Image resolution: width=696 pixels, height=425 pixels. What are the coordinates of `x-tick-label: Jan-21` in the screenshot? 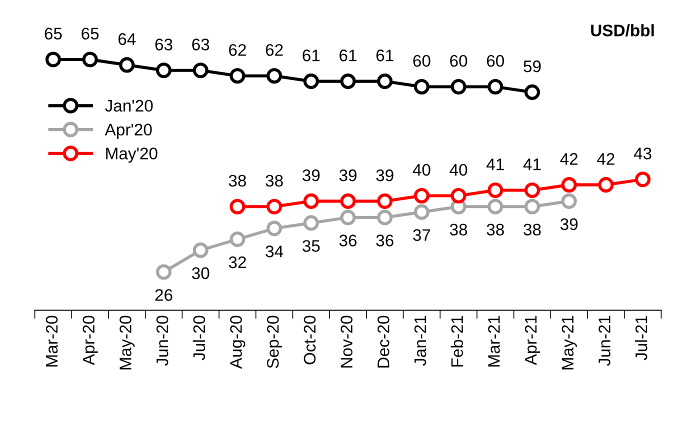 It's located at (420, 341).